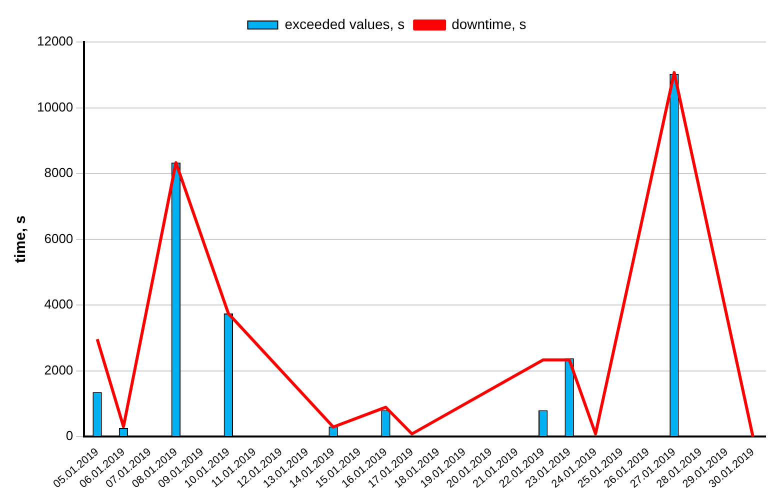  Describe the element at coordinates (55, 106) in the screenshot. I see `y-tick-label: 10000` at that location.